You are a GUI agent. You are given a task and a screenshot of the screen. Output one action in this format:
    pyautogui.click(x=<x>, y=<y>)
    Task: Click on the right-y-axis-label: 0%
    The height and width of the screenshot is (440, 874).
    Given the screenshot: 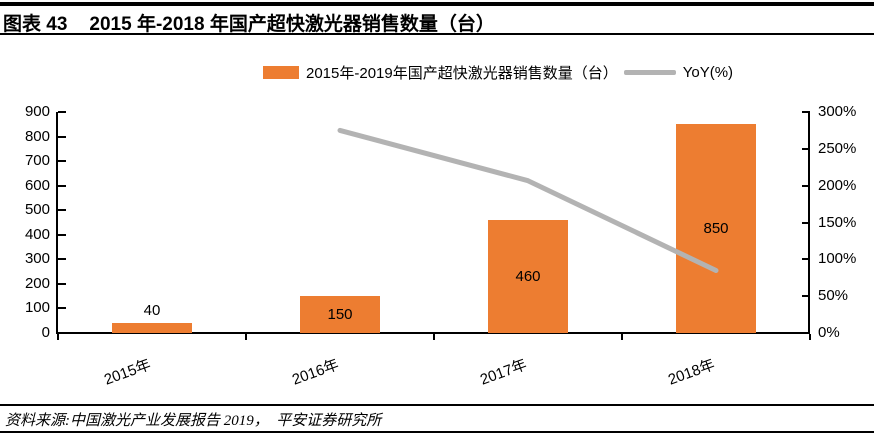 What is the action you would take?
    pyautogui.click(x=829, y=332)
    